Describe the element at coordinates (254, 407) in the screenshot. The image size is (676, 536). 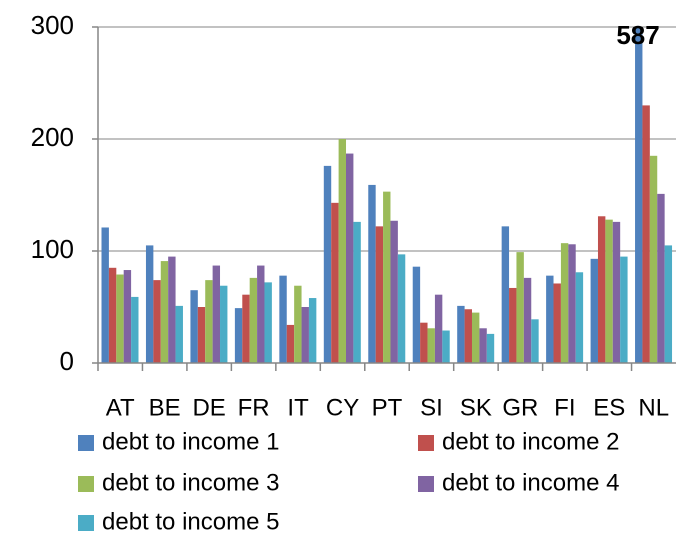
I see `x-tick-label: FR` at that location.